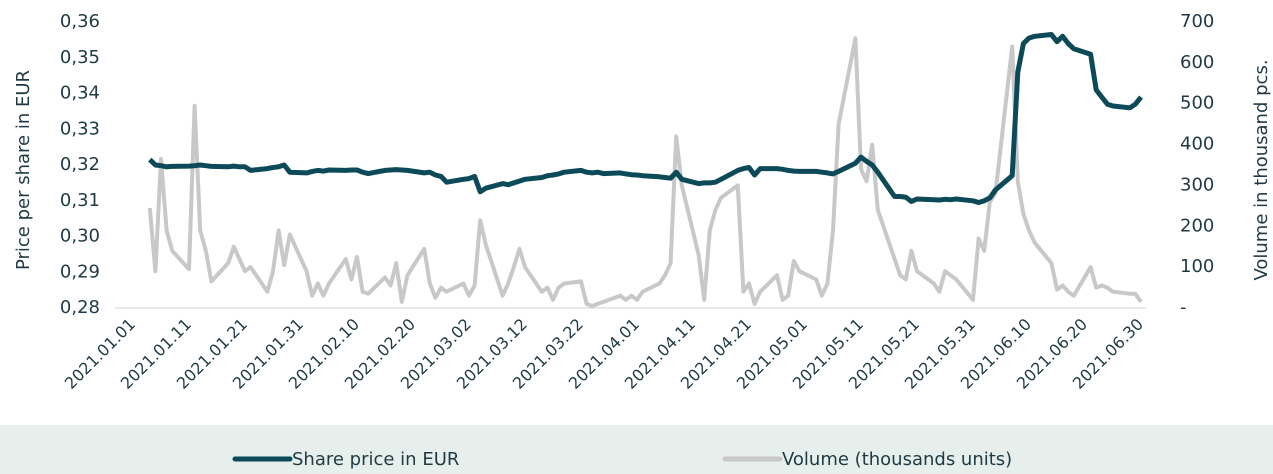 This screenshot has width=1273, height=474. I want to click on y2-axis-label: Volume in thousand pcs., so click(1261, 169).